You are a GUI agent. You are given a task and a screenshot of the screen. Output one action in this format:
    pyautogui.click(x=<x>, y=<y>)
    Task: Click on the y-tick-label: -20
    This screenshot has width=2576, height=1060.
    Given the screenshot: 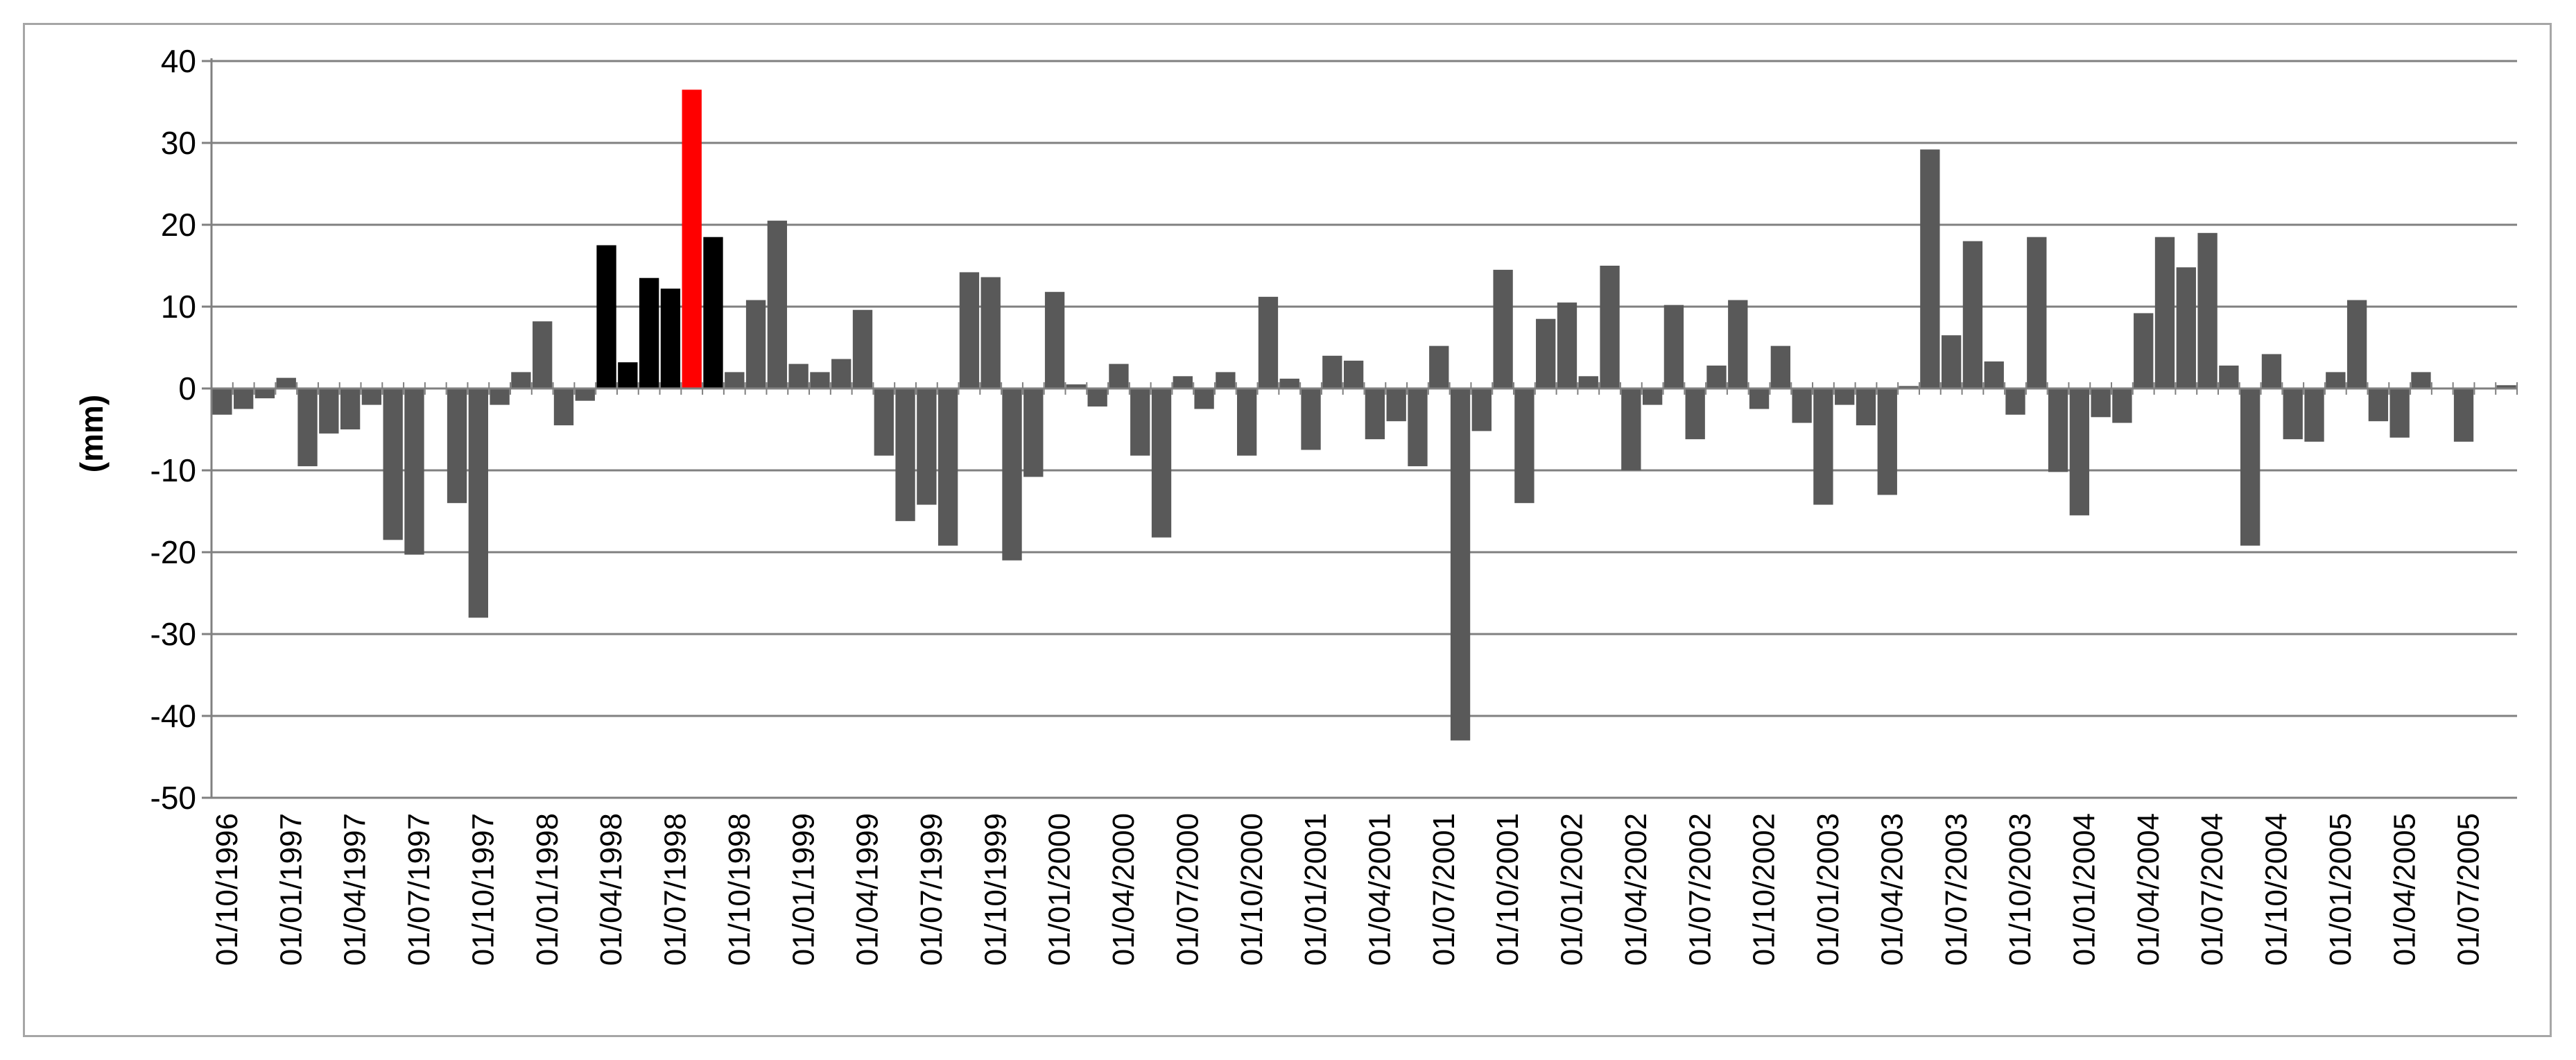 What is the action you would take?
    pyautogui.click(x=173, y=552)
    